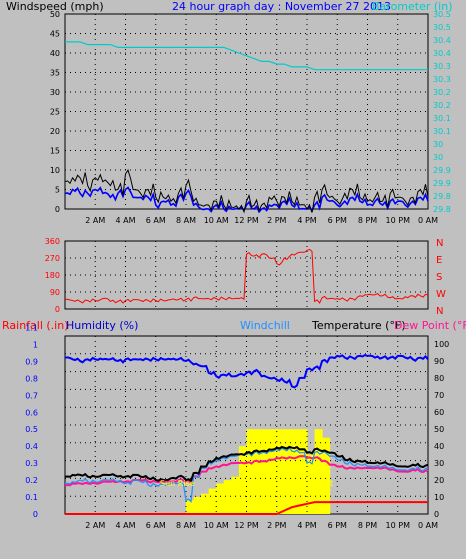 The width and height of the screenshot is (466, 559). I want to click on rainfall-tick-label: 0.7, so click(31, 395).